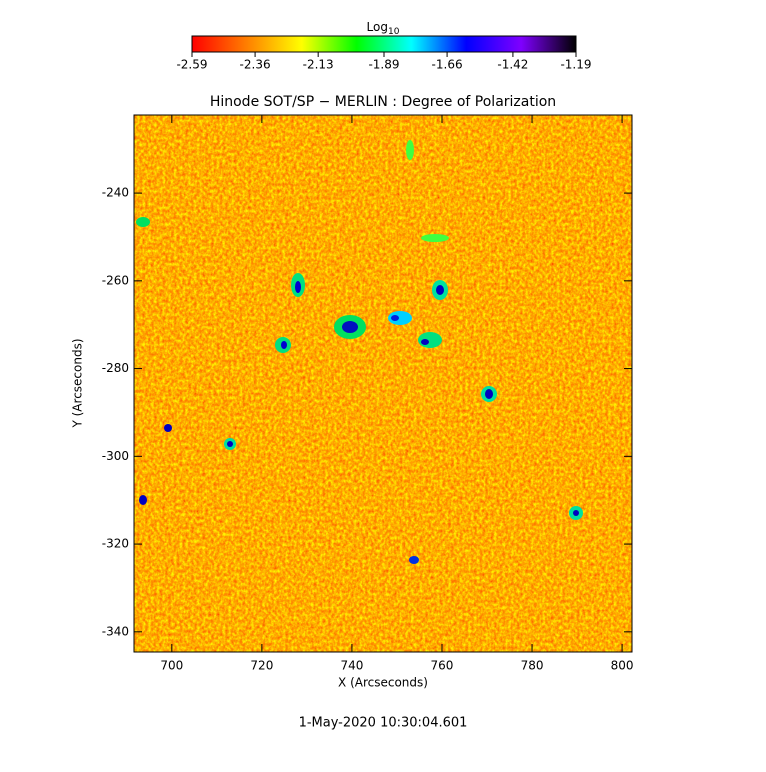  Describe the element at coordinates (115, 280) in the screenshot. I see `y-tick-label: -260` at that location.